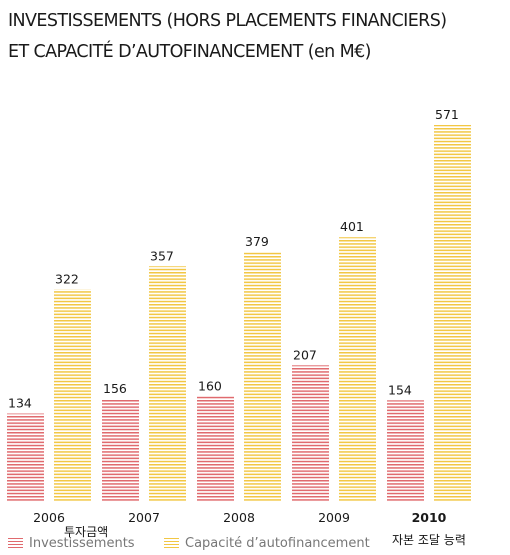 The width and height of the screenshot is (510, 555). Describe the element at coordinates (82, 543) in the screenshot. I see `legend-label-investissements: Investissements` at that location.